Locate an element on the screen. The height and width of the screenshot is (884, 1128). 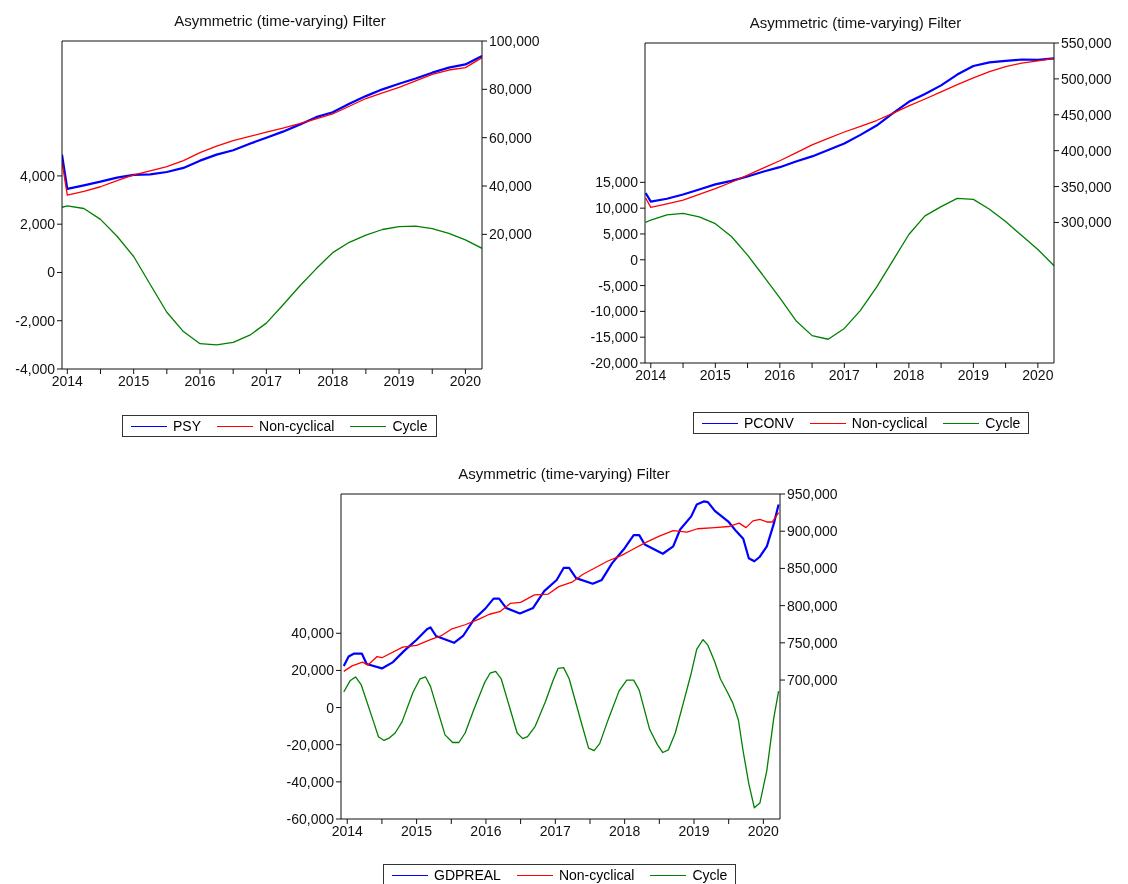
y2-tick-label: 750,000 is located at coordinates (812, 642).